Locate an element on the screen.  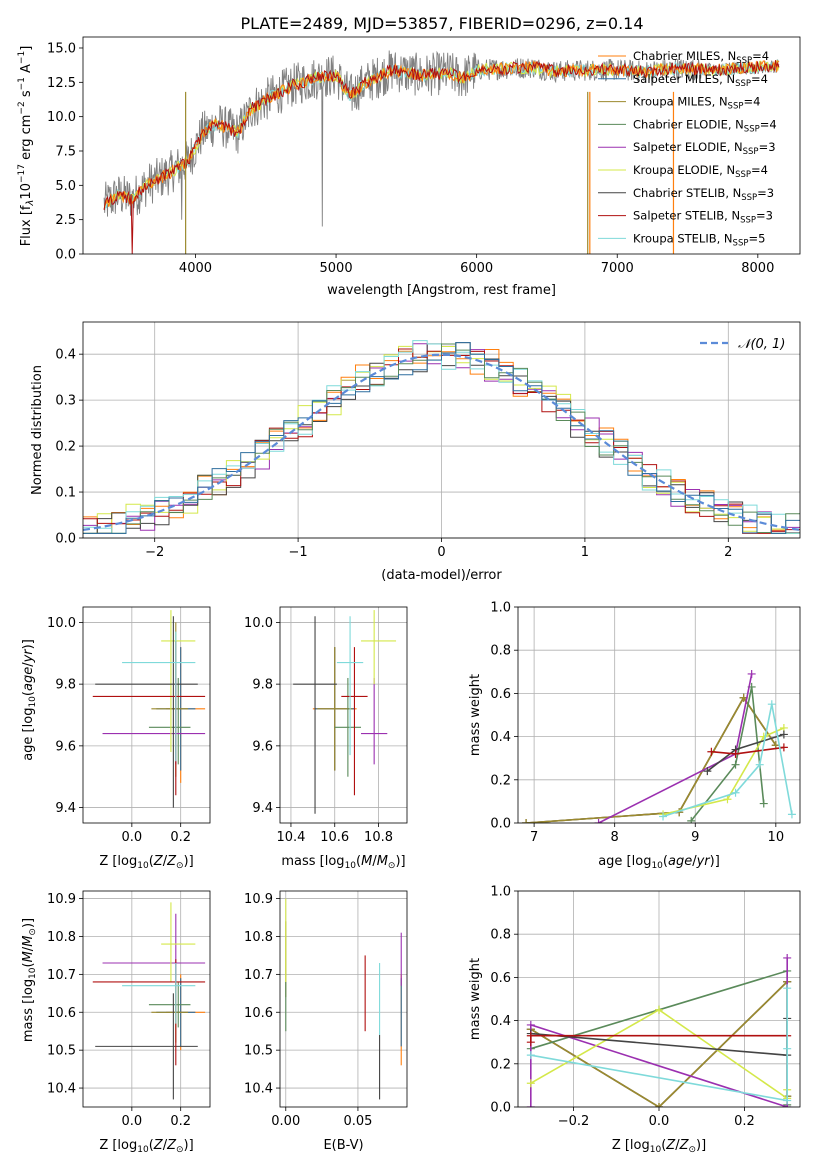
y-tick-label: 10.7 is located at coordinates (61, 975).